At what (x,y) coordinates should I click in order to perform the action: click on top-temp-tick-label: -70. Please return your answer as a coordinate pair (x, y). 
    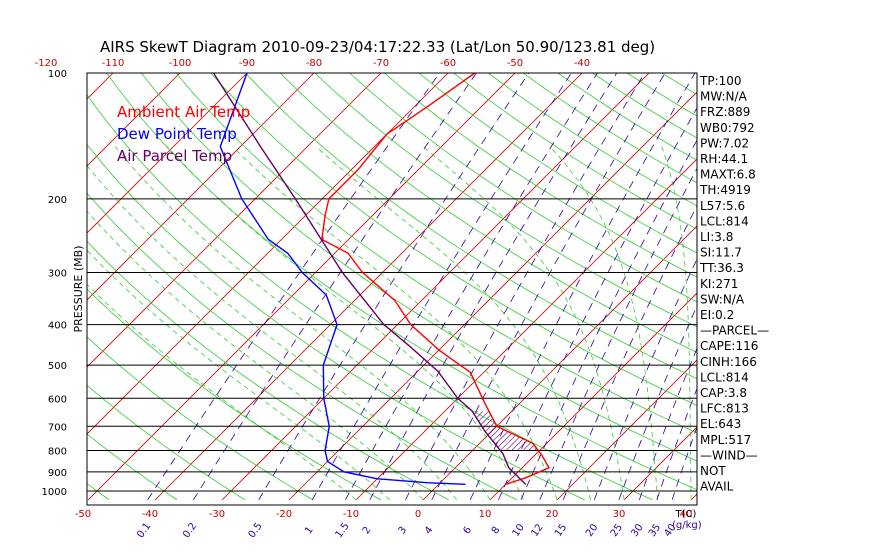
    Looking at the image, I should click on (381, 63).